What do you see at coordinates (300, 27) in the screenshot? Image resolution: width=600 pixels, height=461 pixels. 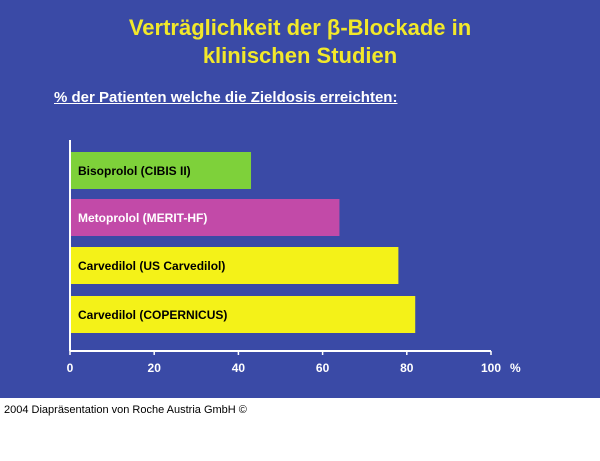 I see `slide-title-line1: Verträglichkeit der β-Blockade in` at bounding box center [300, 27].